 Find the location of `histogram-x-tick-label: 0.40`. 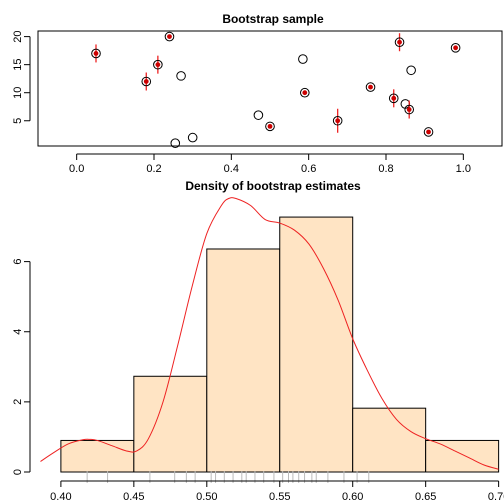

histogram-x-tick-label: 0.40 is located at coordinates (60, 497).